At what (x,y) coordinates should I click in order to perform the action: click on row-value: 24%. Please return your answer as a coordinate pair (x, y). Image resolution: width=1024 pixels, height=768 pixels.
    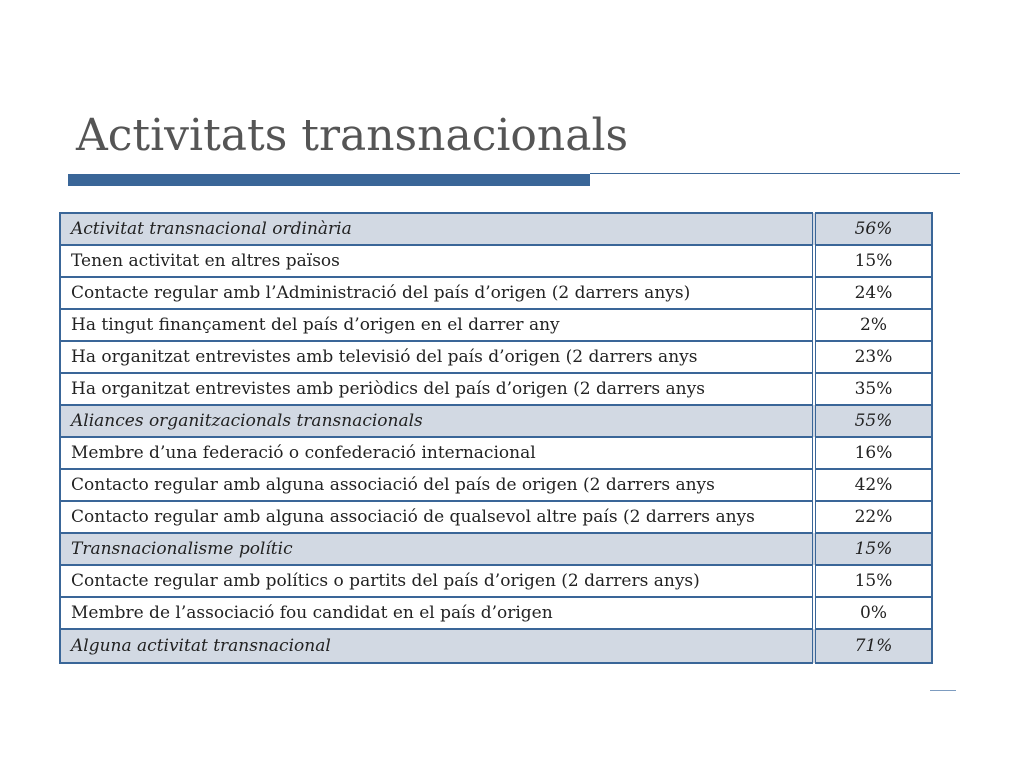
    Looking at the image, I should click on (872, 293).